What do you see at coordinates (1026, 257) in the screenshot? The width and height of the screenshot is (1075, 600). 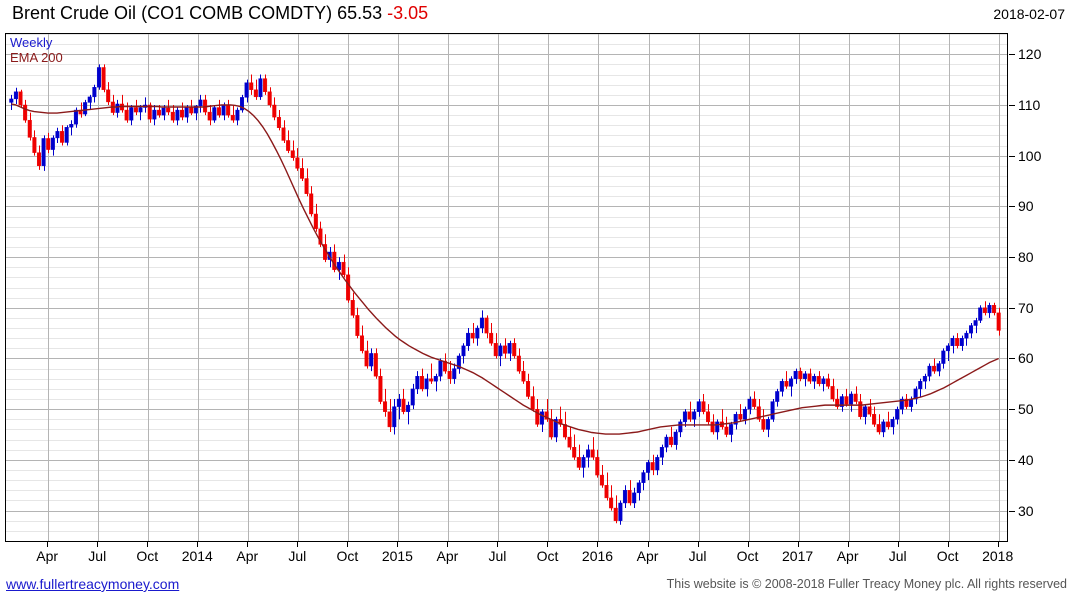 I see `y-axis-label: 80` at bounding box center [1026, 257].